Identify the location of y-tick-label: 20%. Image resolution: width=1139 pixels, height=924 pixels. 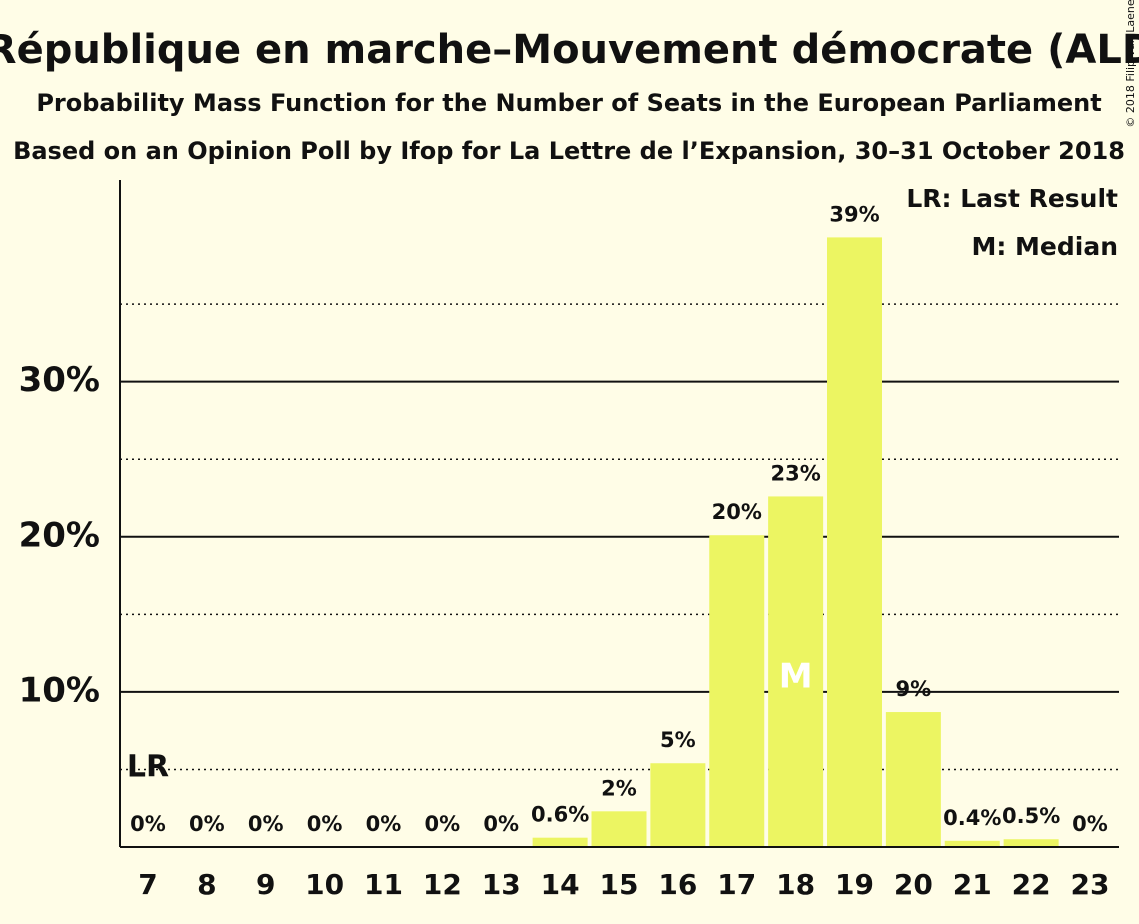
(59, 535).